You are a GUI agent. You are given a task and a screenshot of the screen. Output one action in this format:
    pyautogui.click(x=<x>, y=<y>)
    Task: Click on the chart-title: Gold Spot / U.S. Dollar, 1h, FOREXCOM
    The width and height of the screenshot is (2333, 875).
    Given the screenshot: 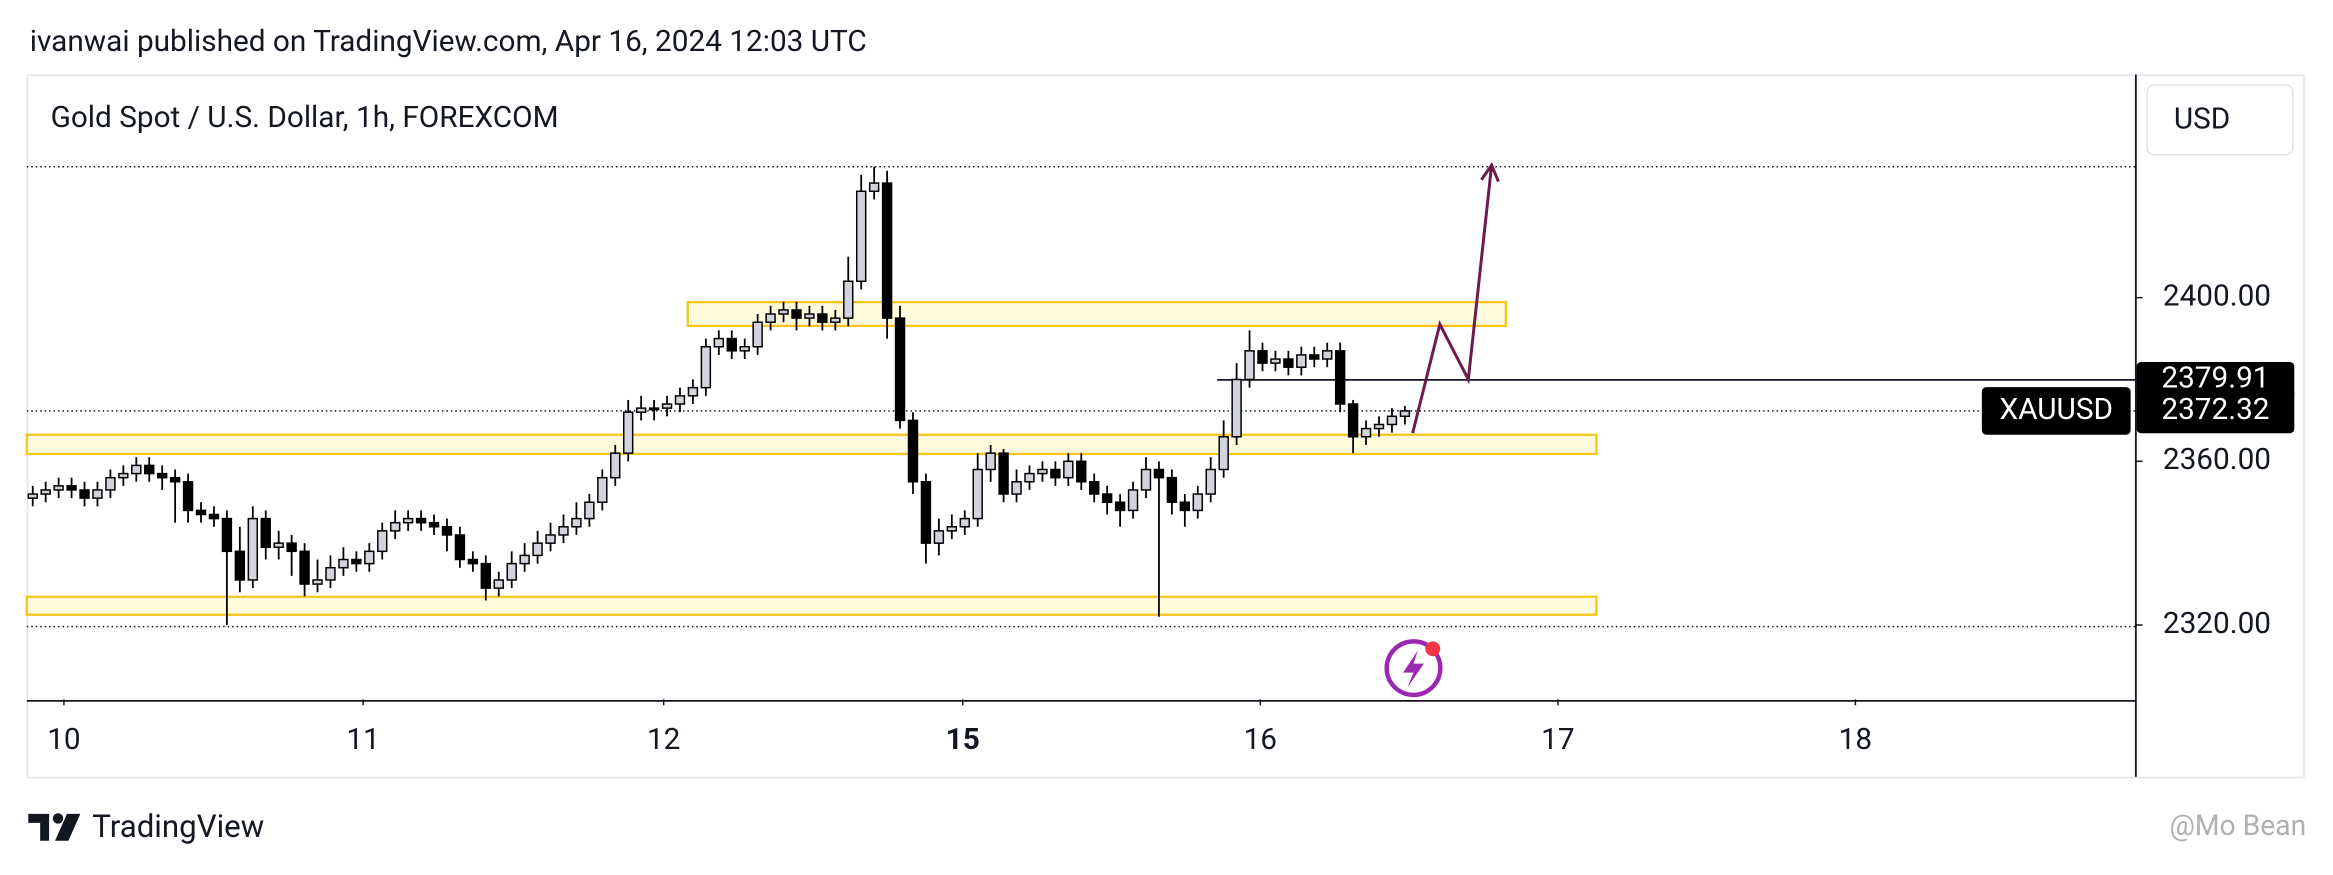 What is the action you would take?
    pyautogui.click(x=305, y=117)
    